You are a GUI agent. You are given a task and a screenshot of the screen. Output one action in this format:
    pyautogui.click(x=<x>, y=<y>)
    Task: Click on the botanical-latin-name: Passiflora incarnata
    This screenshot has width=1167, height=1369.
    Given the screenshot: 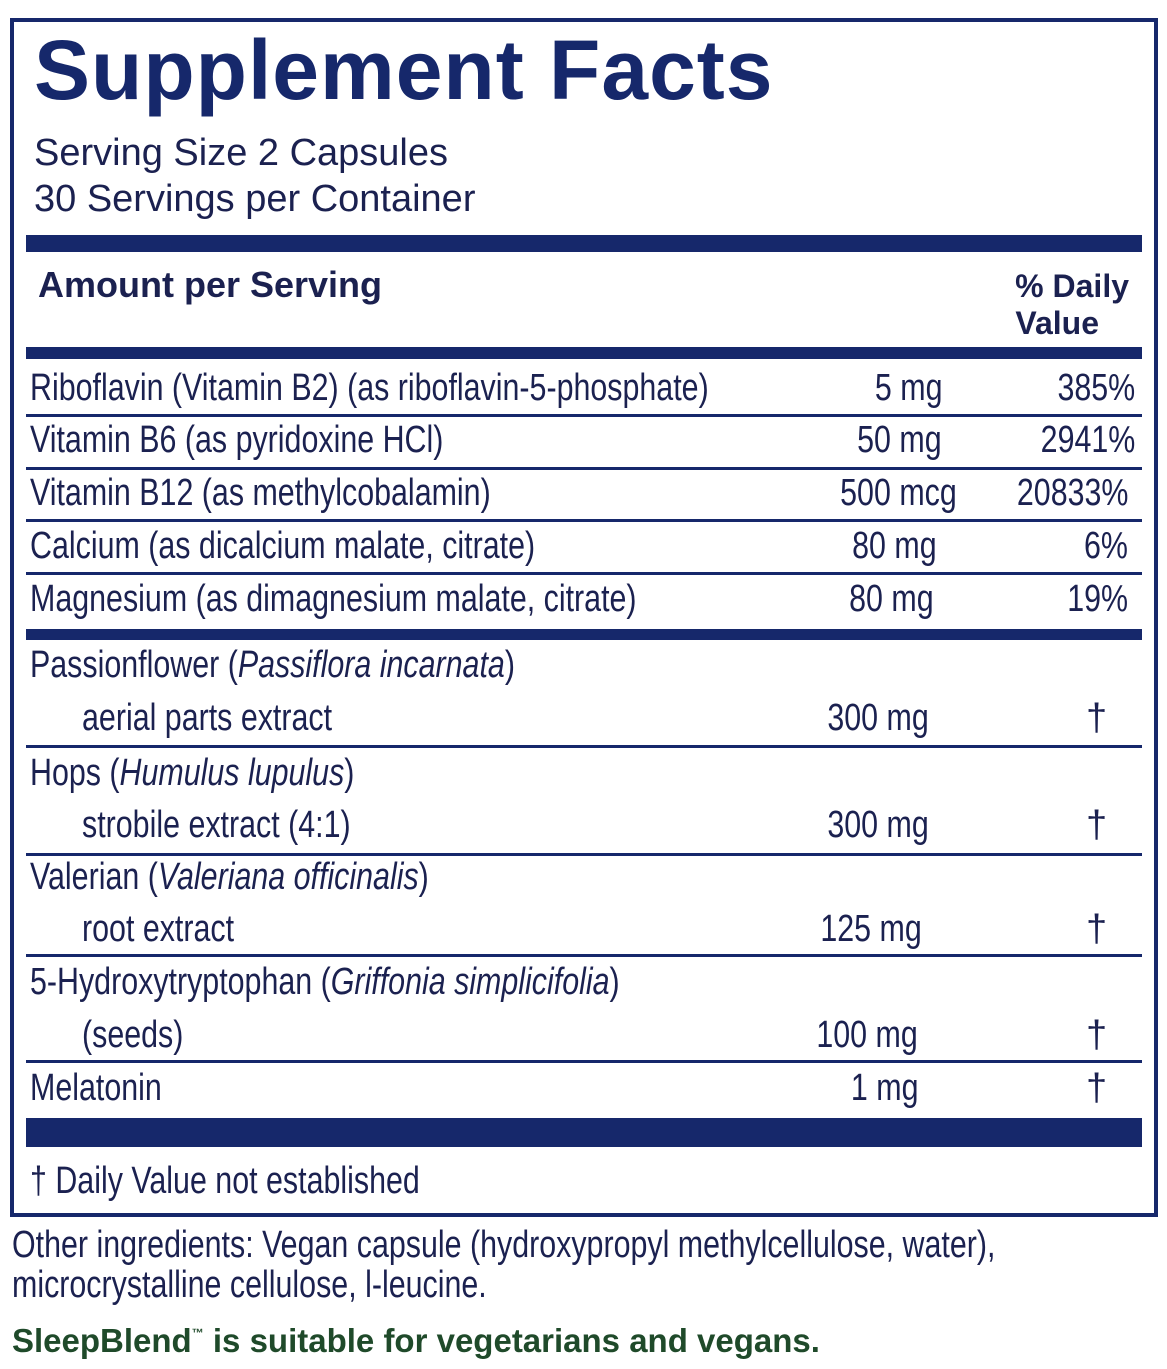 What is the action you would take?
    pyautogui.click(x=371, y=665)
    